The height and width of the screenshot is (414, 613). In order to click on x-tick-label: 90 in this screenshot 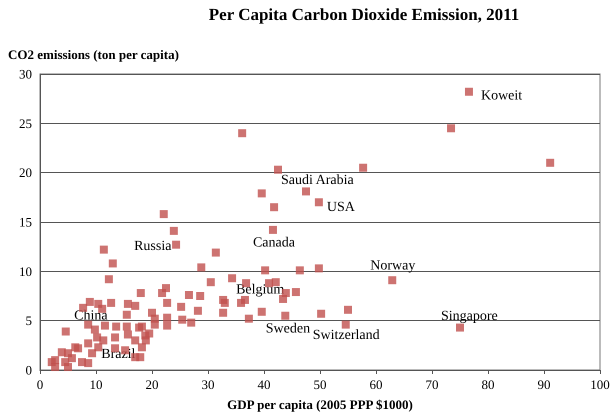, I will do `click(544, 384)`.